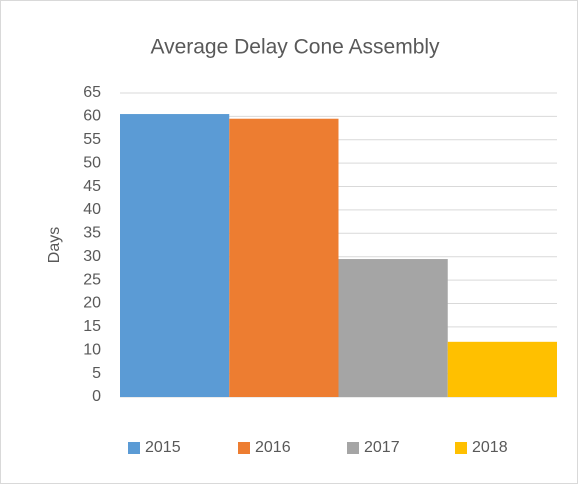 The width and height of the screenshot is (579, 485). Describe the element at coordinates (54, 245) in the screenshot. I see `y-axis-label: Days` at that location.